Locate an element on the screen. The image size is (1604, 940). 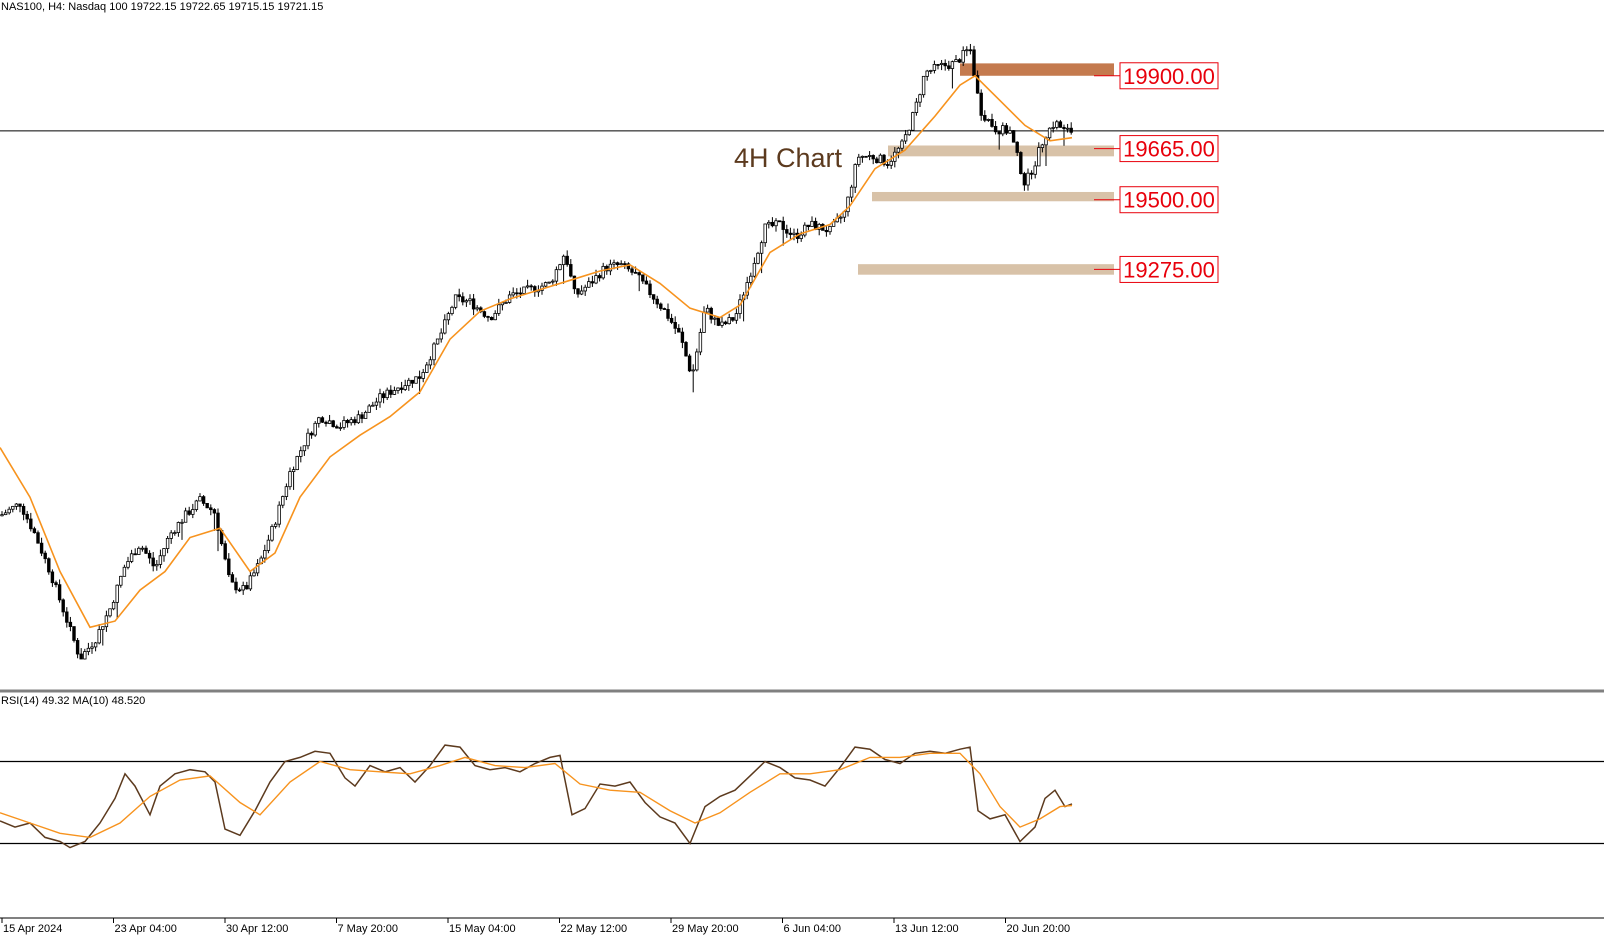
time-tick-label: 30 Apr 12:00 is located at coordinates (257, 929).